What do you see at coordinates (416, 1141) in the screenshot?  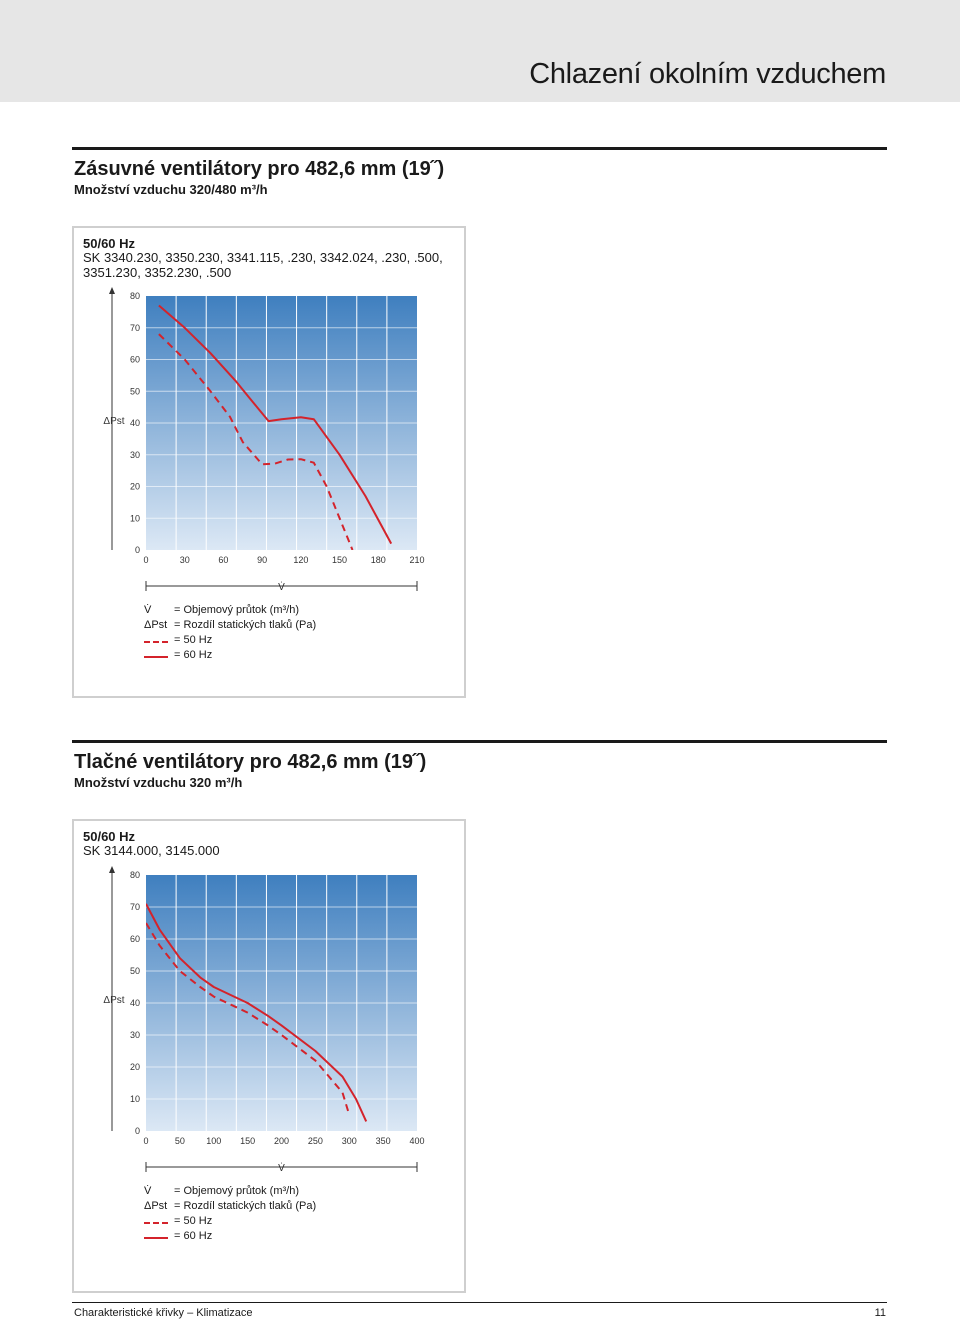 I see `x-tick-label: 400` at bounding box center [416, 1141].